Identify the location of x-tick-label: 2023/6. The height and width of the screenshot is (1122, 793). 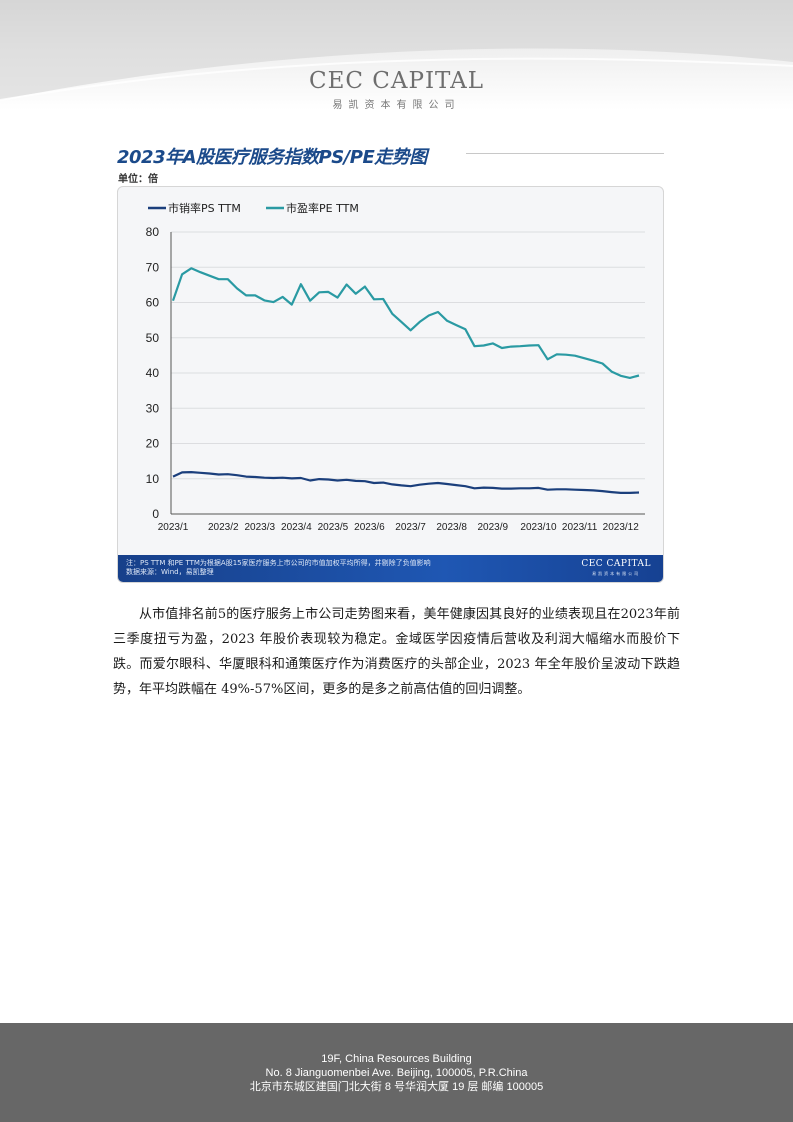
(369, 527).